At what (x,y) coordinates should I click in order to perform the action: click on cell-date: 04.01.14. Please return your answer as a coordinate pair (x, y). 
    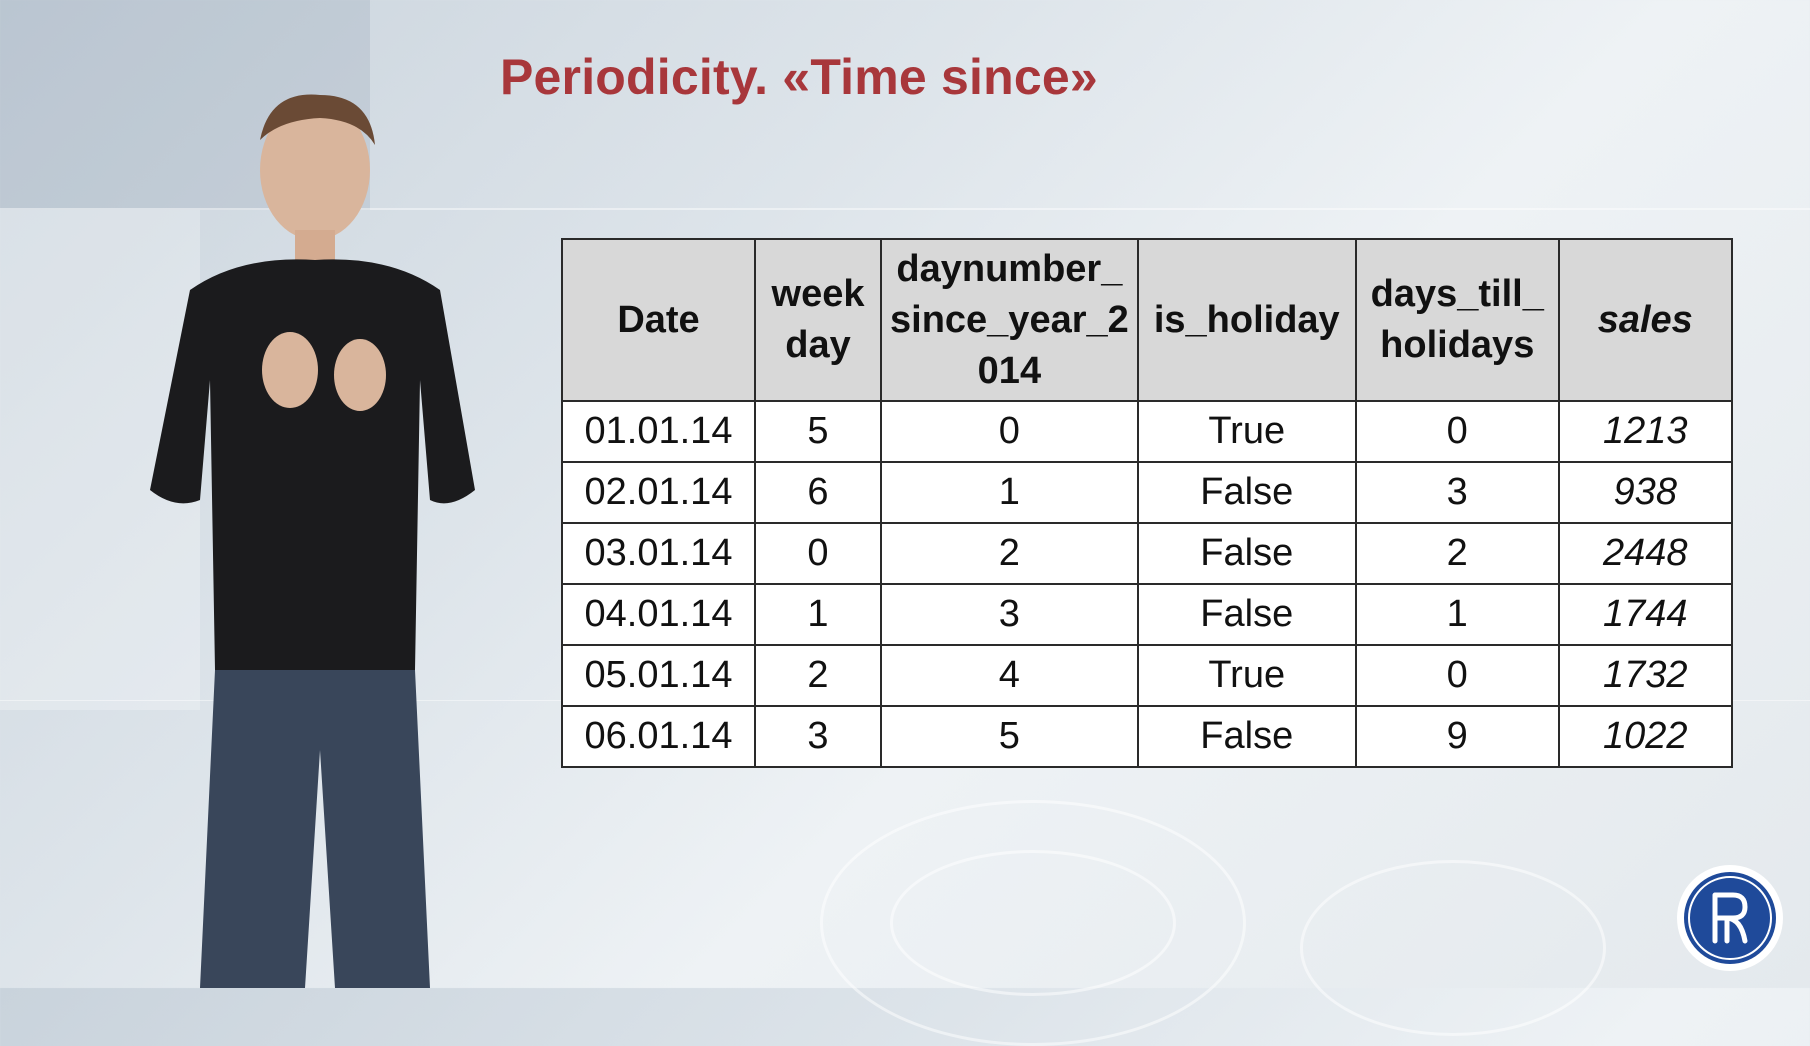
    Looking at the image, I should click on (658, 614).